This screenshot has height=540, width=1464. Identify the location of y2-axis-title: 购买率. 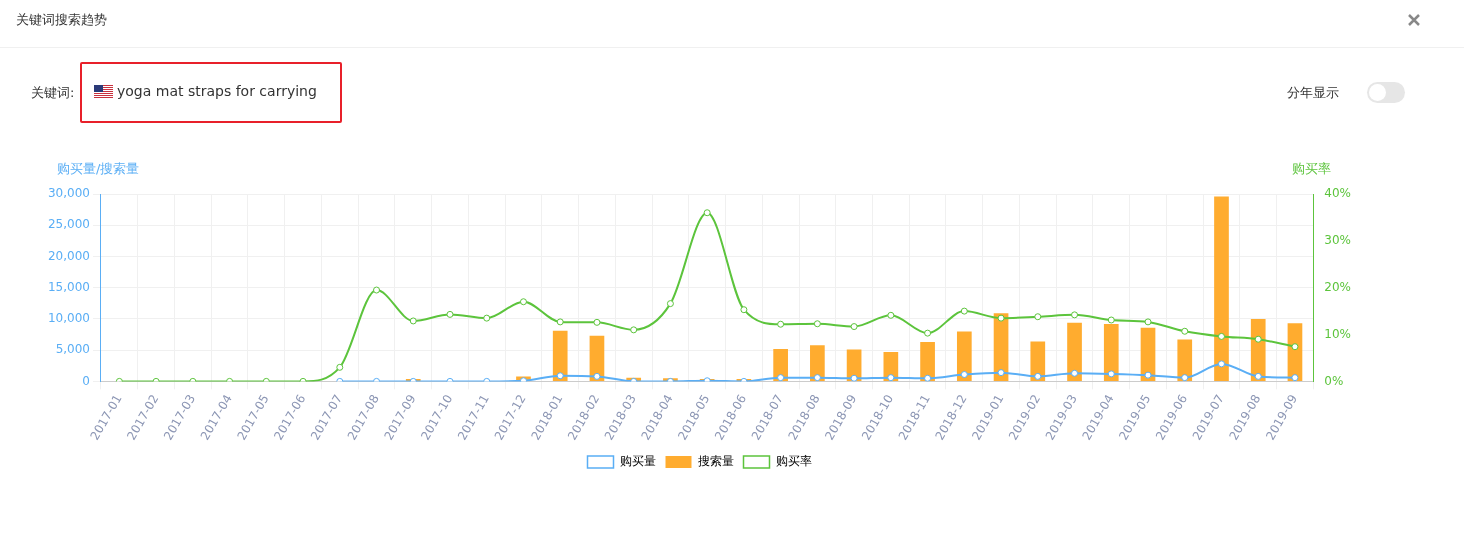
(1311, 169).